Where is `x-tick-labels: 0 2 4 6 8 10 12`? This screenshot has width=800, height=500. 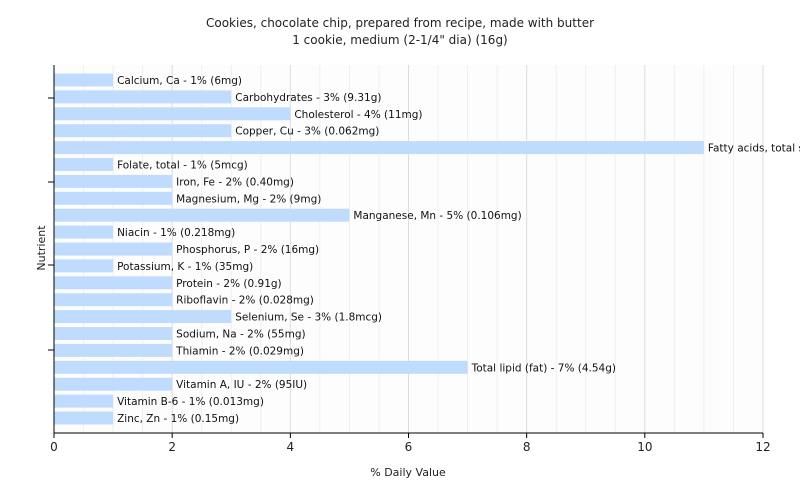
x-tick-labels: 0 2 4 6 8 10 12 is located at coordinates (410, 447).